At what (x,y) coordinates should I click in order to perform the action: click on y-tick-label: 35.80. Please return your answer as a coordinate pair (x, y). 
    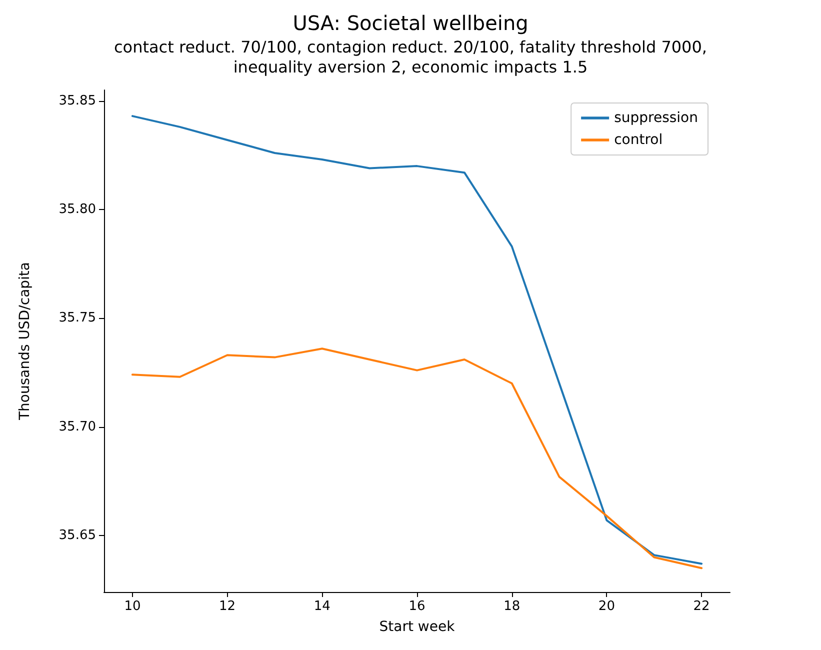
    Looking at the image, I should click on (77, 210).